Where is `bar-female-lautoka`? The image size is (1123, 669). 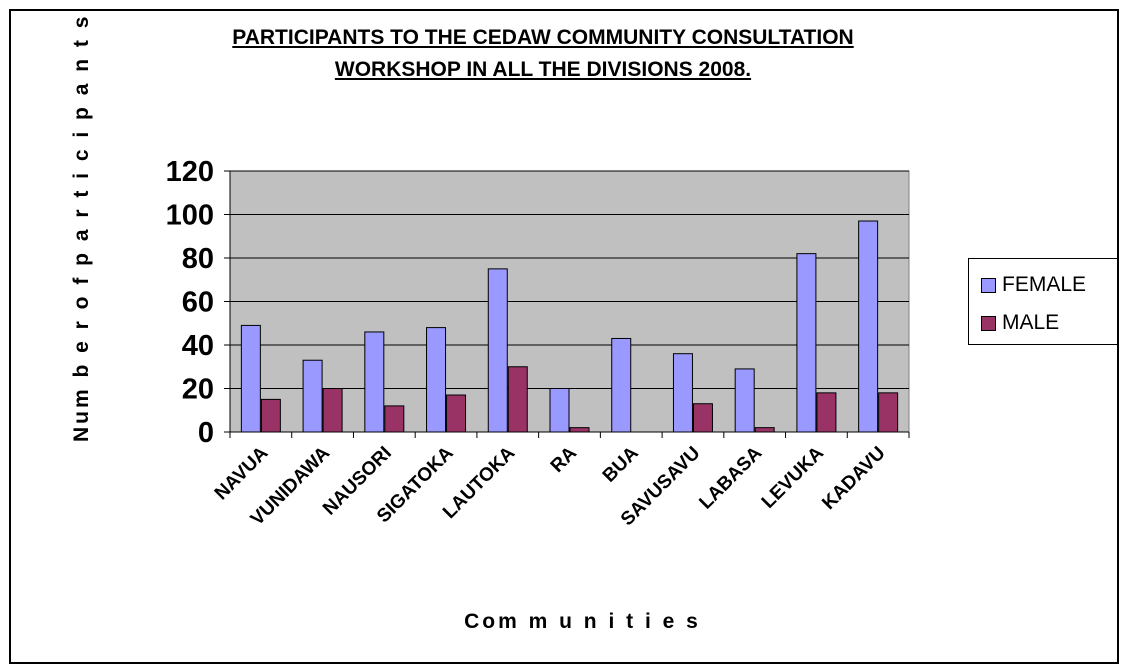 bar-female-lautoka is located at coordinates (497, 350).